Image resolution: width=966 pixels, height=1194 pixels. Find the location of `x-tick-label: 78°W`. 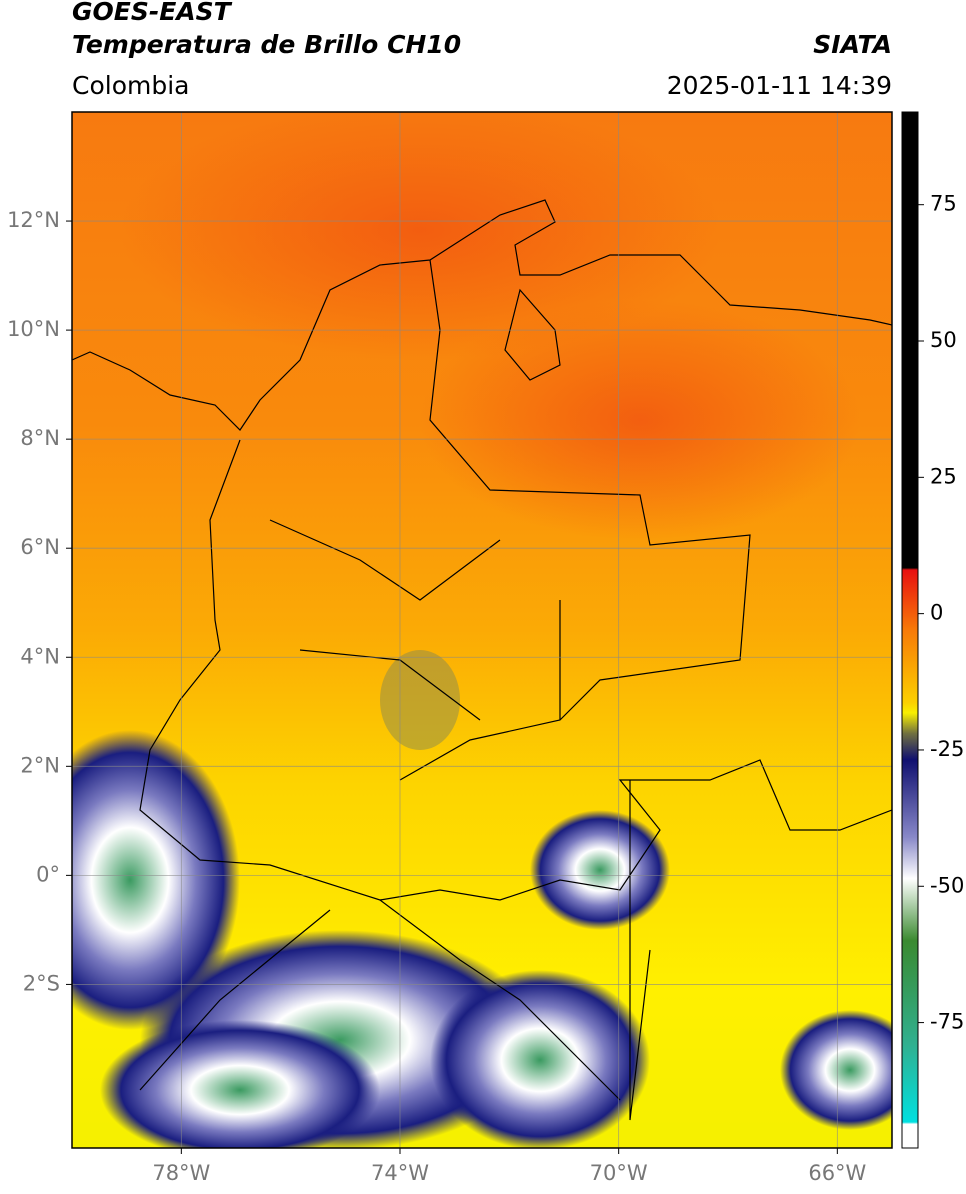

x-tick-label: 78°W is located at coordinates (181, 1173).